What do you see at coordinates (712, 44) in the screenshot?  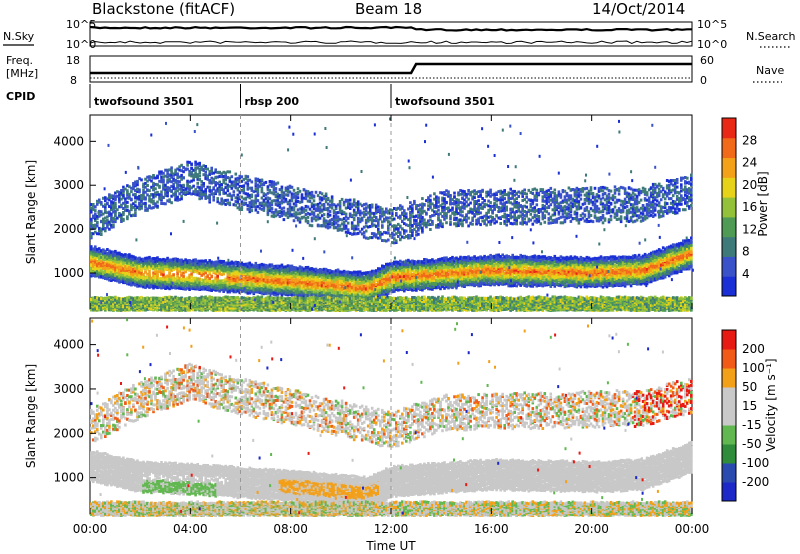 I see `nsearch-tick-bottom: 10^0` at bounding box center [712, 44].